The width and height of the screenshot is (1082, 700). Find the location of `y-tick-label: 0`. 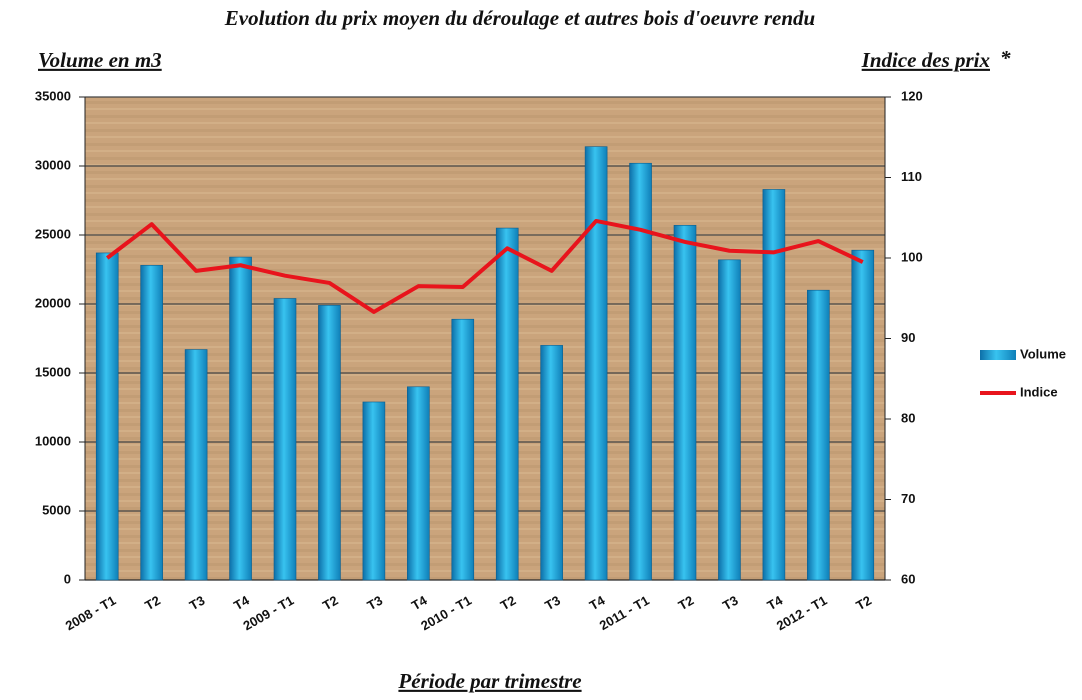

y-tick-label: 0 is located at coordinates (67, 578).